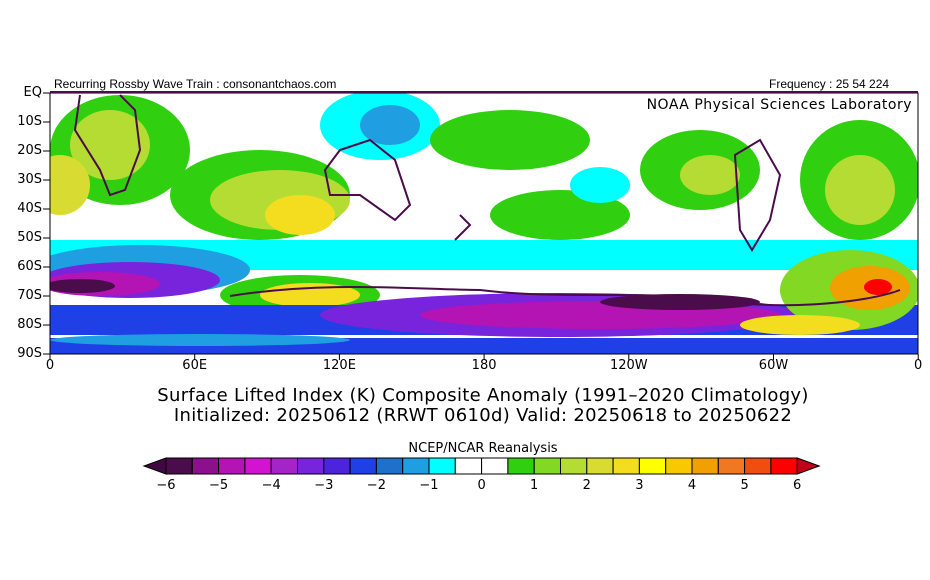 This screenshot has height=580, width=930. What do you see at coordinates (692, 485) in the screenshot?
I see `colorbar-tick-label: 4` at bounding box center [692, 485].